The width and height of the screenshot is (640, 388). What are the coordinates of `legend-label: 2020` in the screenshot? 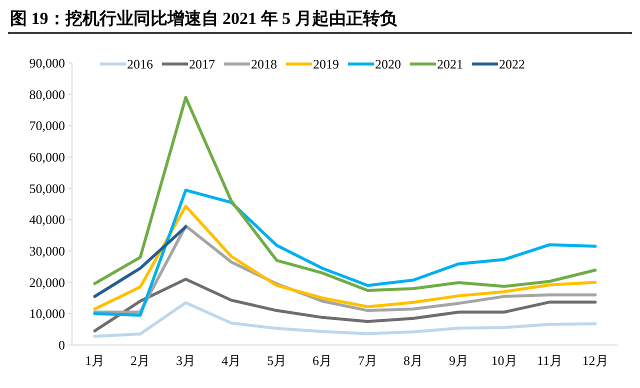 It's located at (388, 64).